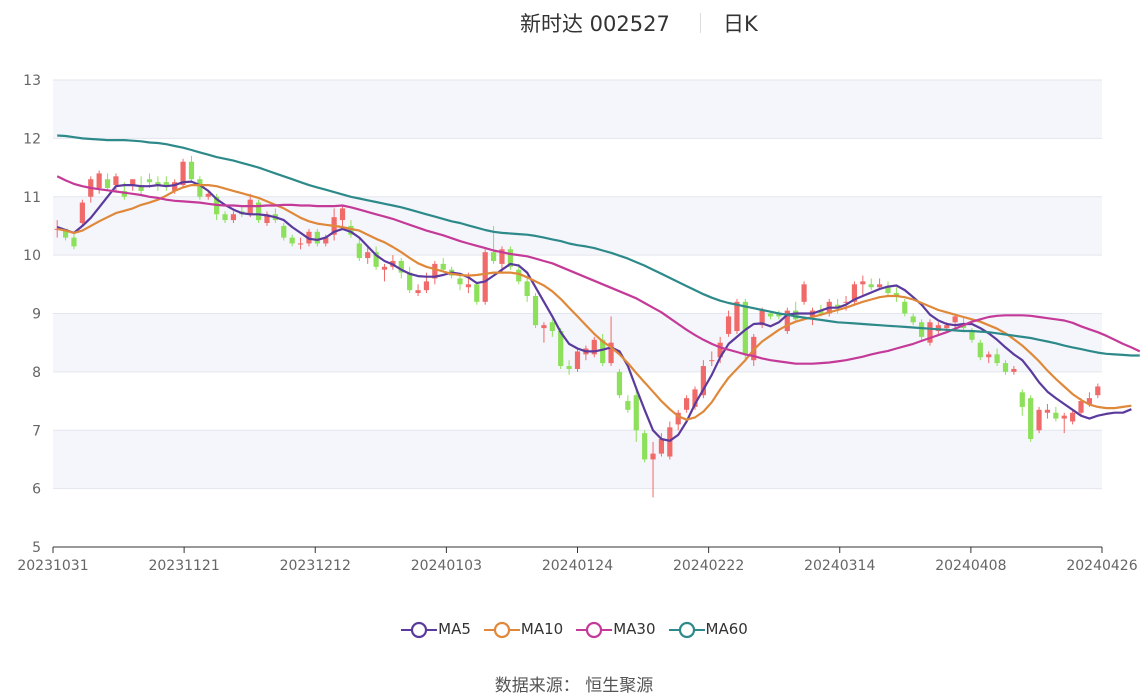 The height and width of the screenshot is (699, 1148). Describe the element at coordinates (36, 490) in the screenshot. I see `y-tick-label: 6` at that location.